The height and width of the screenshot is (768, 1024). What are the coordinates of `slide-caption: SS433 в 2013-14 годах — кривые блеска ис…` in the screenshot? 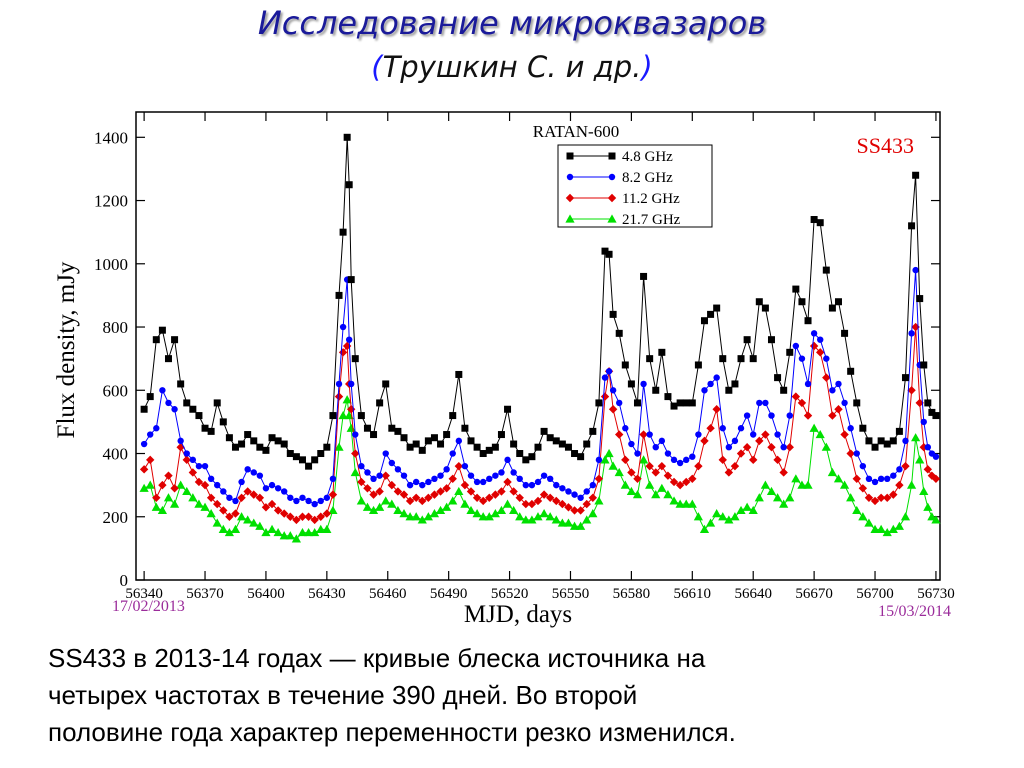 It's located at (518, 695).